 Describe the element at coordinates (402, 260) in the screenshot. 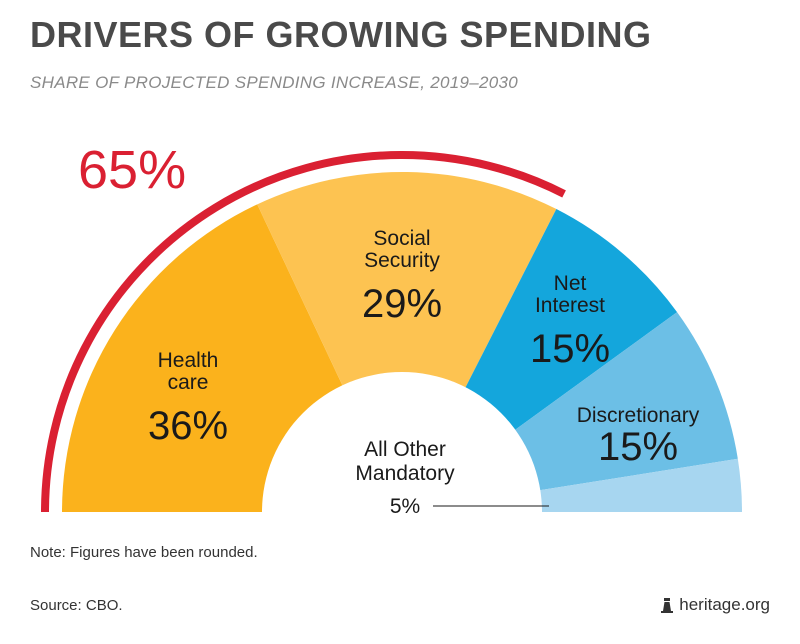

I see `label-social-security-line: Security` at that location.